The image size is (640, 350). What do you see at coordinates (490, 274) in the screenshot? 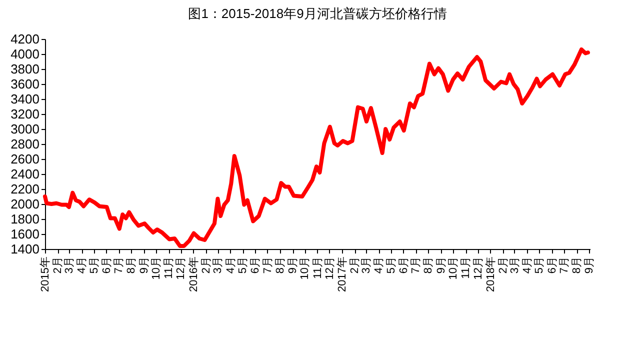
I see `x-tick-label: 2018年` at bounding box center [490, 274].